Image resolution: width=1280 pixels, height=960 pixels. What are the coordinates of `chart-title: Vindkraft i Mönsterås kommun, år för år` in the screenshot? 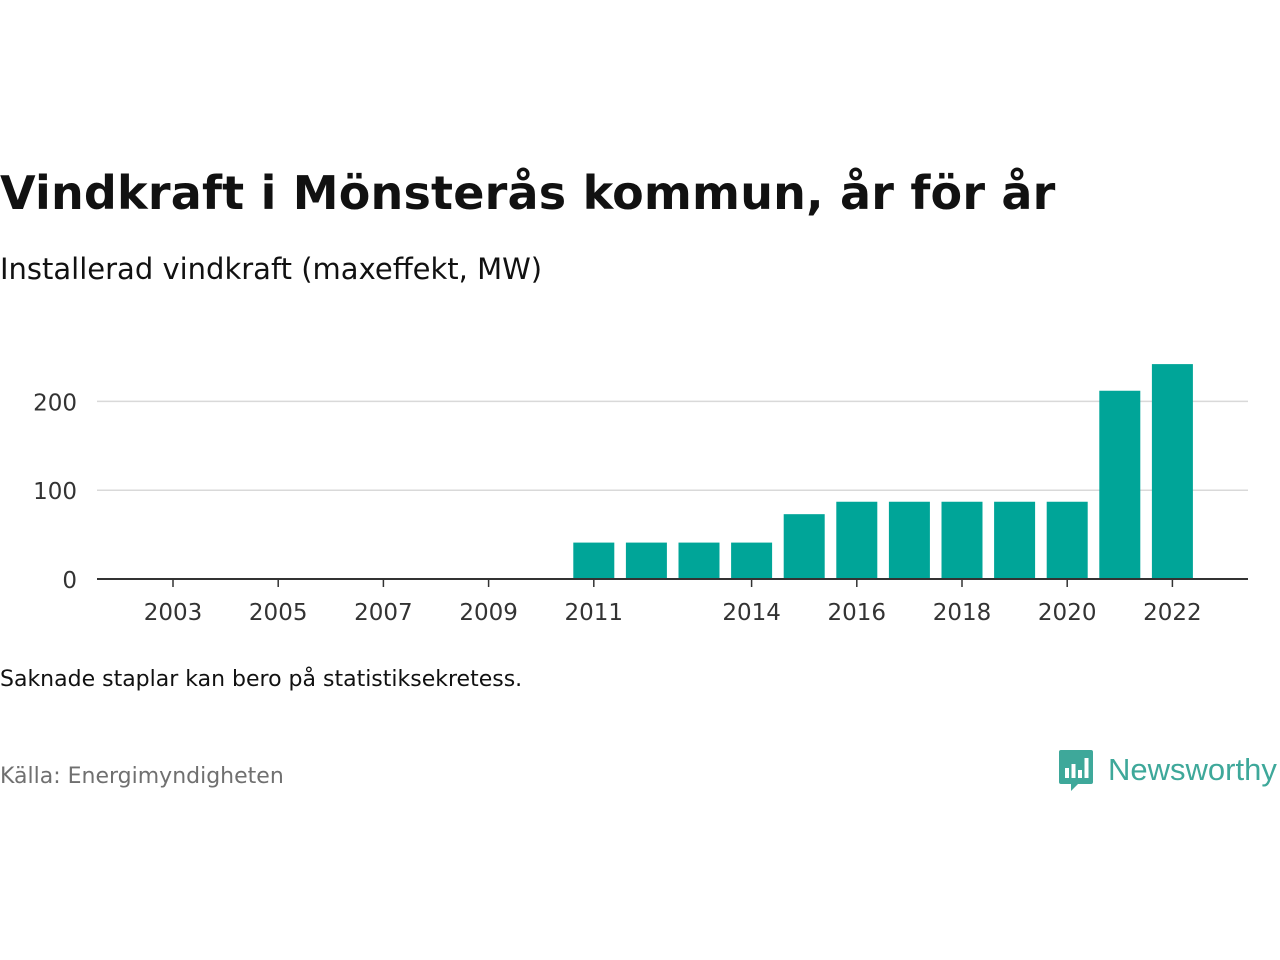 It's located at (528, 193).